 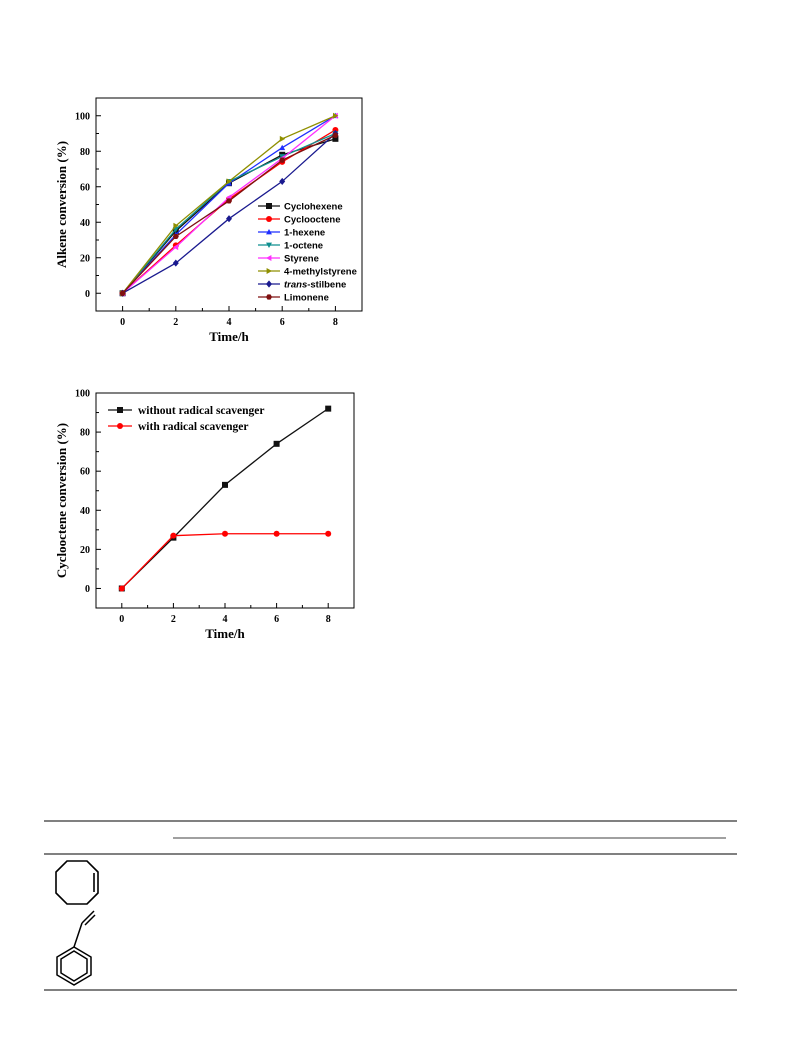 What do you see at coordinates (61, 204) in the screenshot?
I see `y-axis-label: Alkene conversion (%)` at bounding box center [61, 204].